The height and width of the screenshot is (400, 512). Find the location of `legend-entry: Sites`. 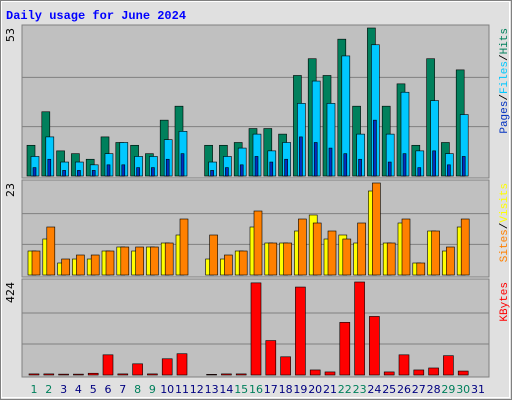

legend-entry: Sites is located at coordinates (505, 245).